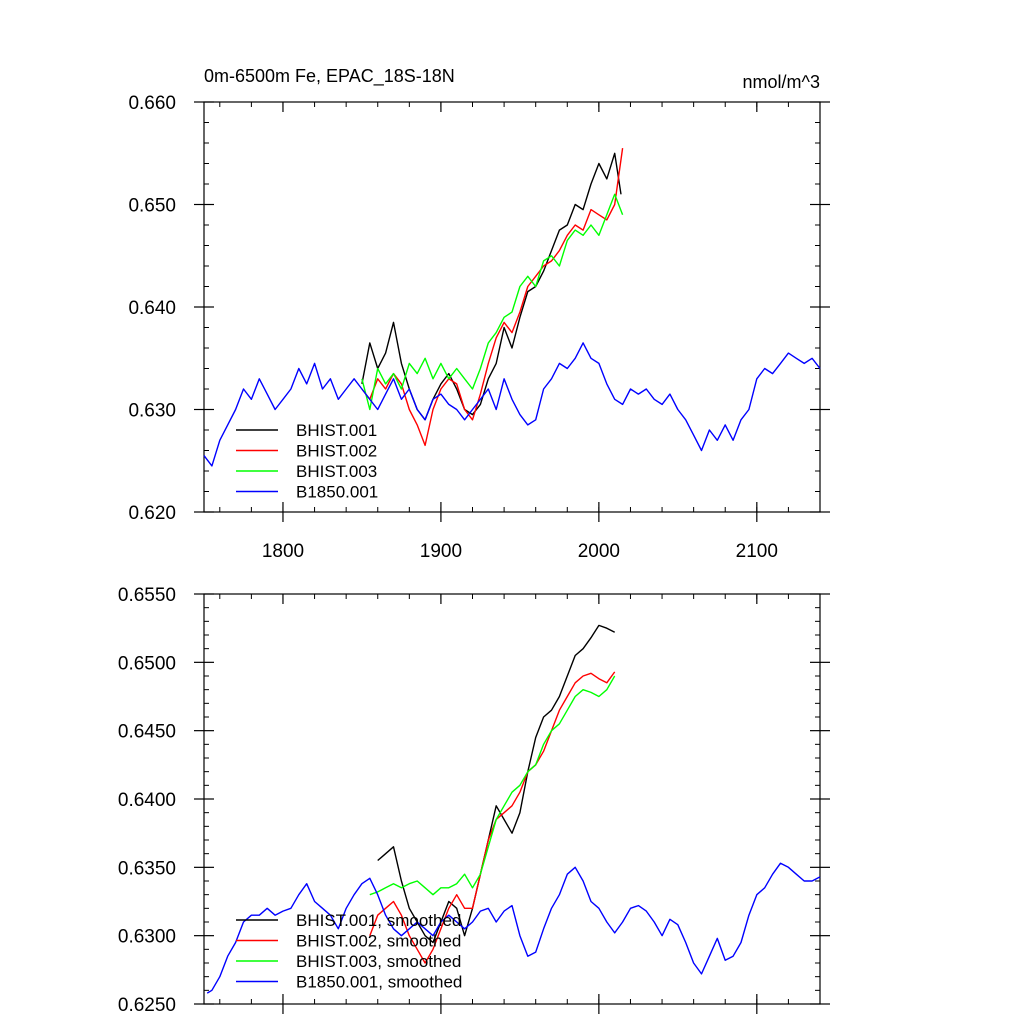 The image size is (1024, 1024). Describe the element at coordinates (147, 1005) in the screenshot. I see `y-tick-label: 0.6250` at that location.